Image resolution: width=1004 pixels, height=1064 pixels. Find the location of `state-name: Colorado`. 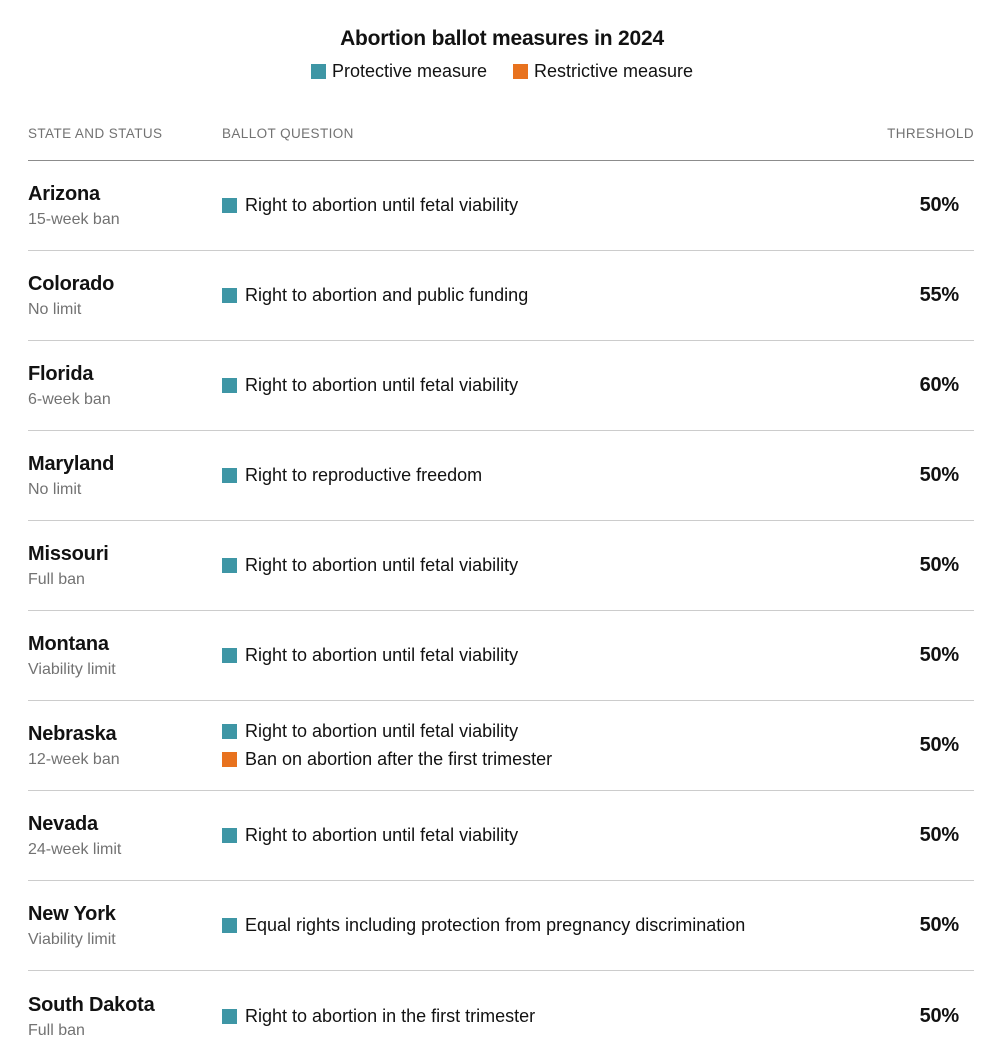

state-name: Colorado is located at coordinates (71, 284).